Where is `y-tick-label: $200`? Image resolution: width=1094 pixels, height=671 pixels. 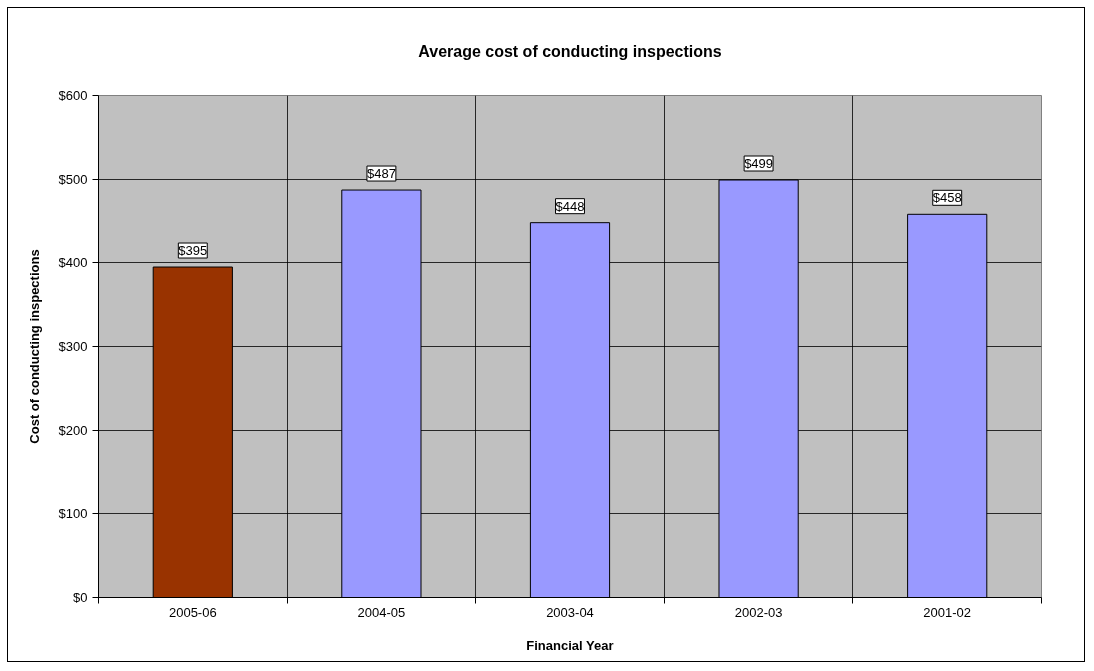
y-tick-label: $200 is located at coordinates (73, 430).